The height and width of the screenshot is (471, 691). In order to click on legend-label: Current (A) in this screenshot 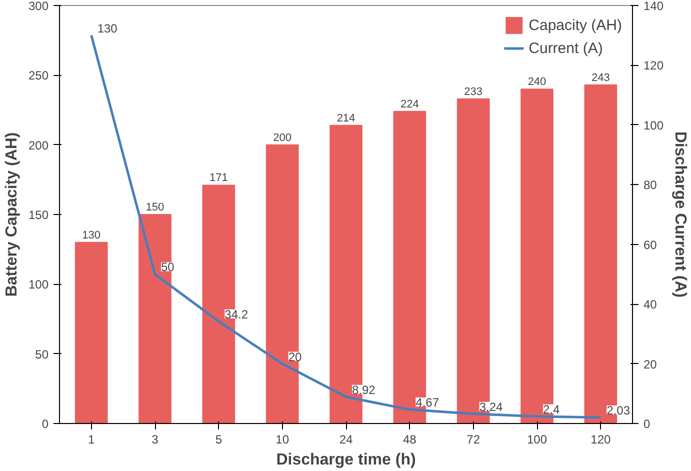, I will do `click(565, 48)`.